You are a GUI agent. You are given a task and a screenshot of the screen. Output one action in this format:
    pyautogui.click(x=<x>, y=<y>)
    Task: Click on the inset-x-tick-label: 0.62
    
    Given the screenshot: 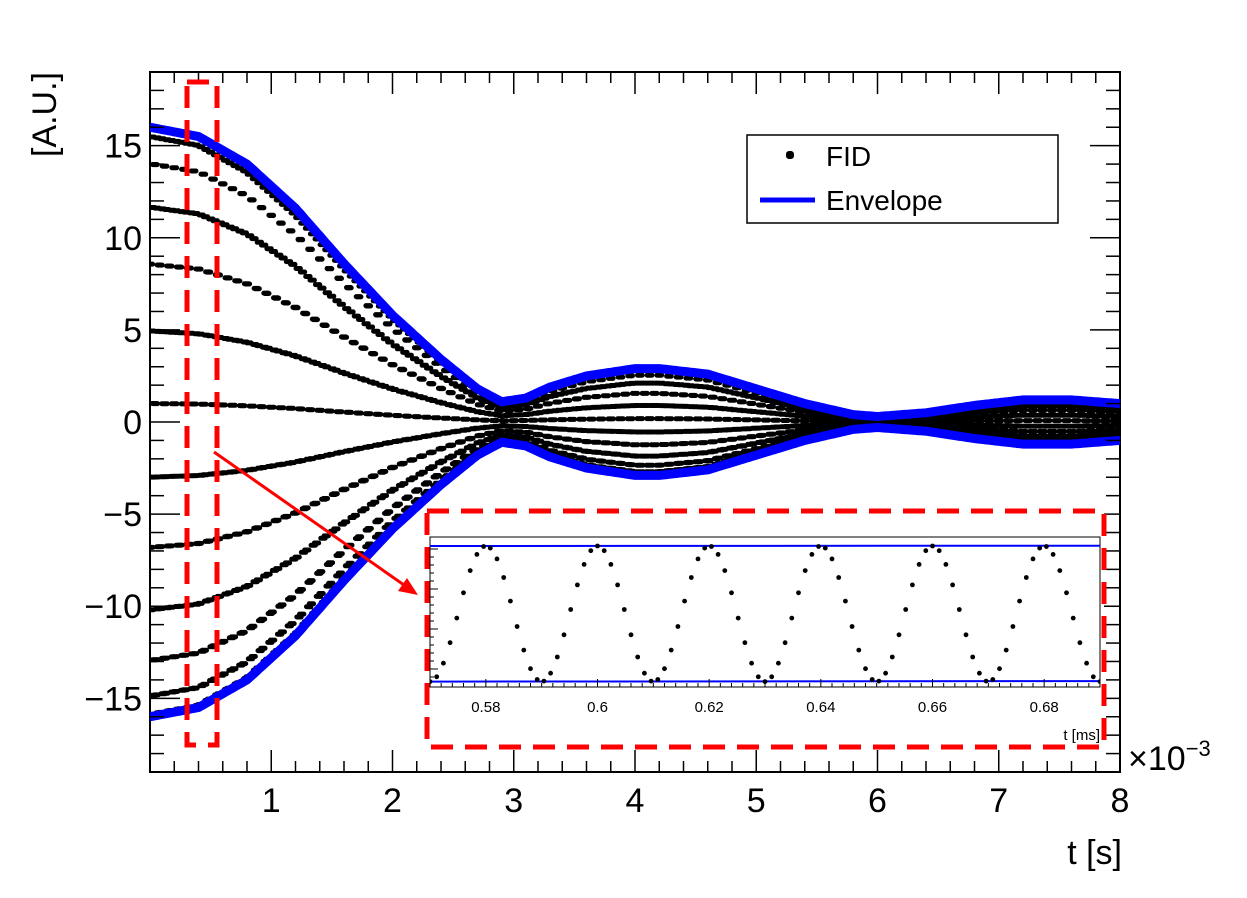 What is the action you would take?
    pyautogui.click(x=709, y=707)
    